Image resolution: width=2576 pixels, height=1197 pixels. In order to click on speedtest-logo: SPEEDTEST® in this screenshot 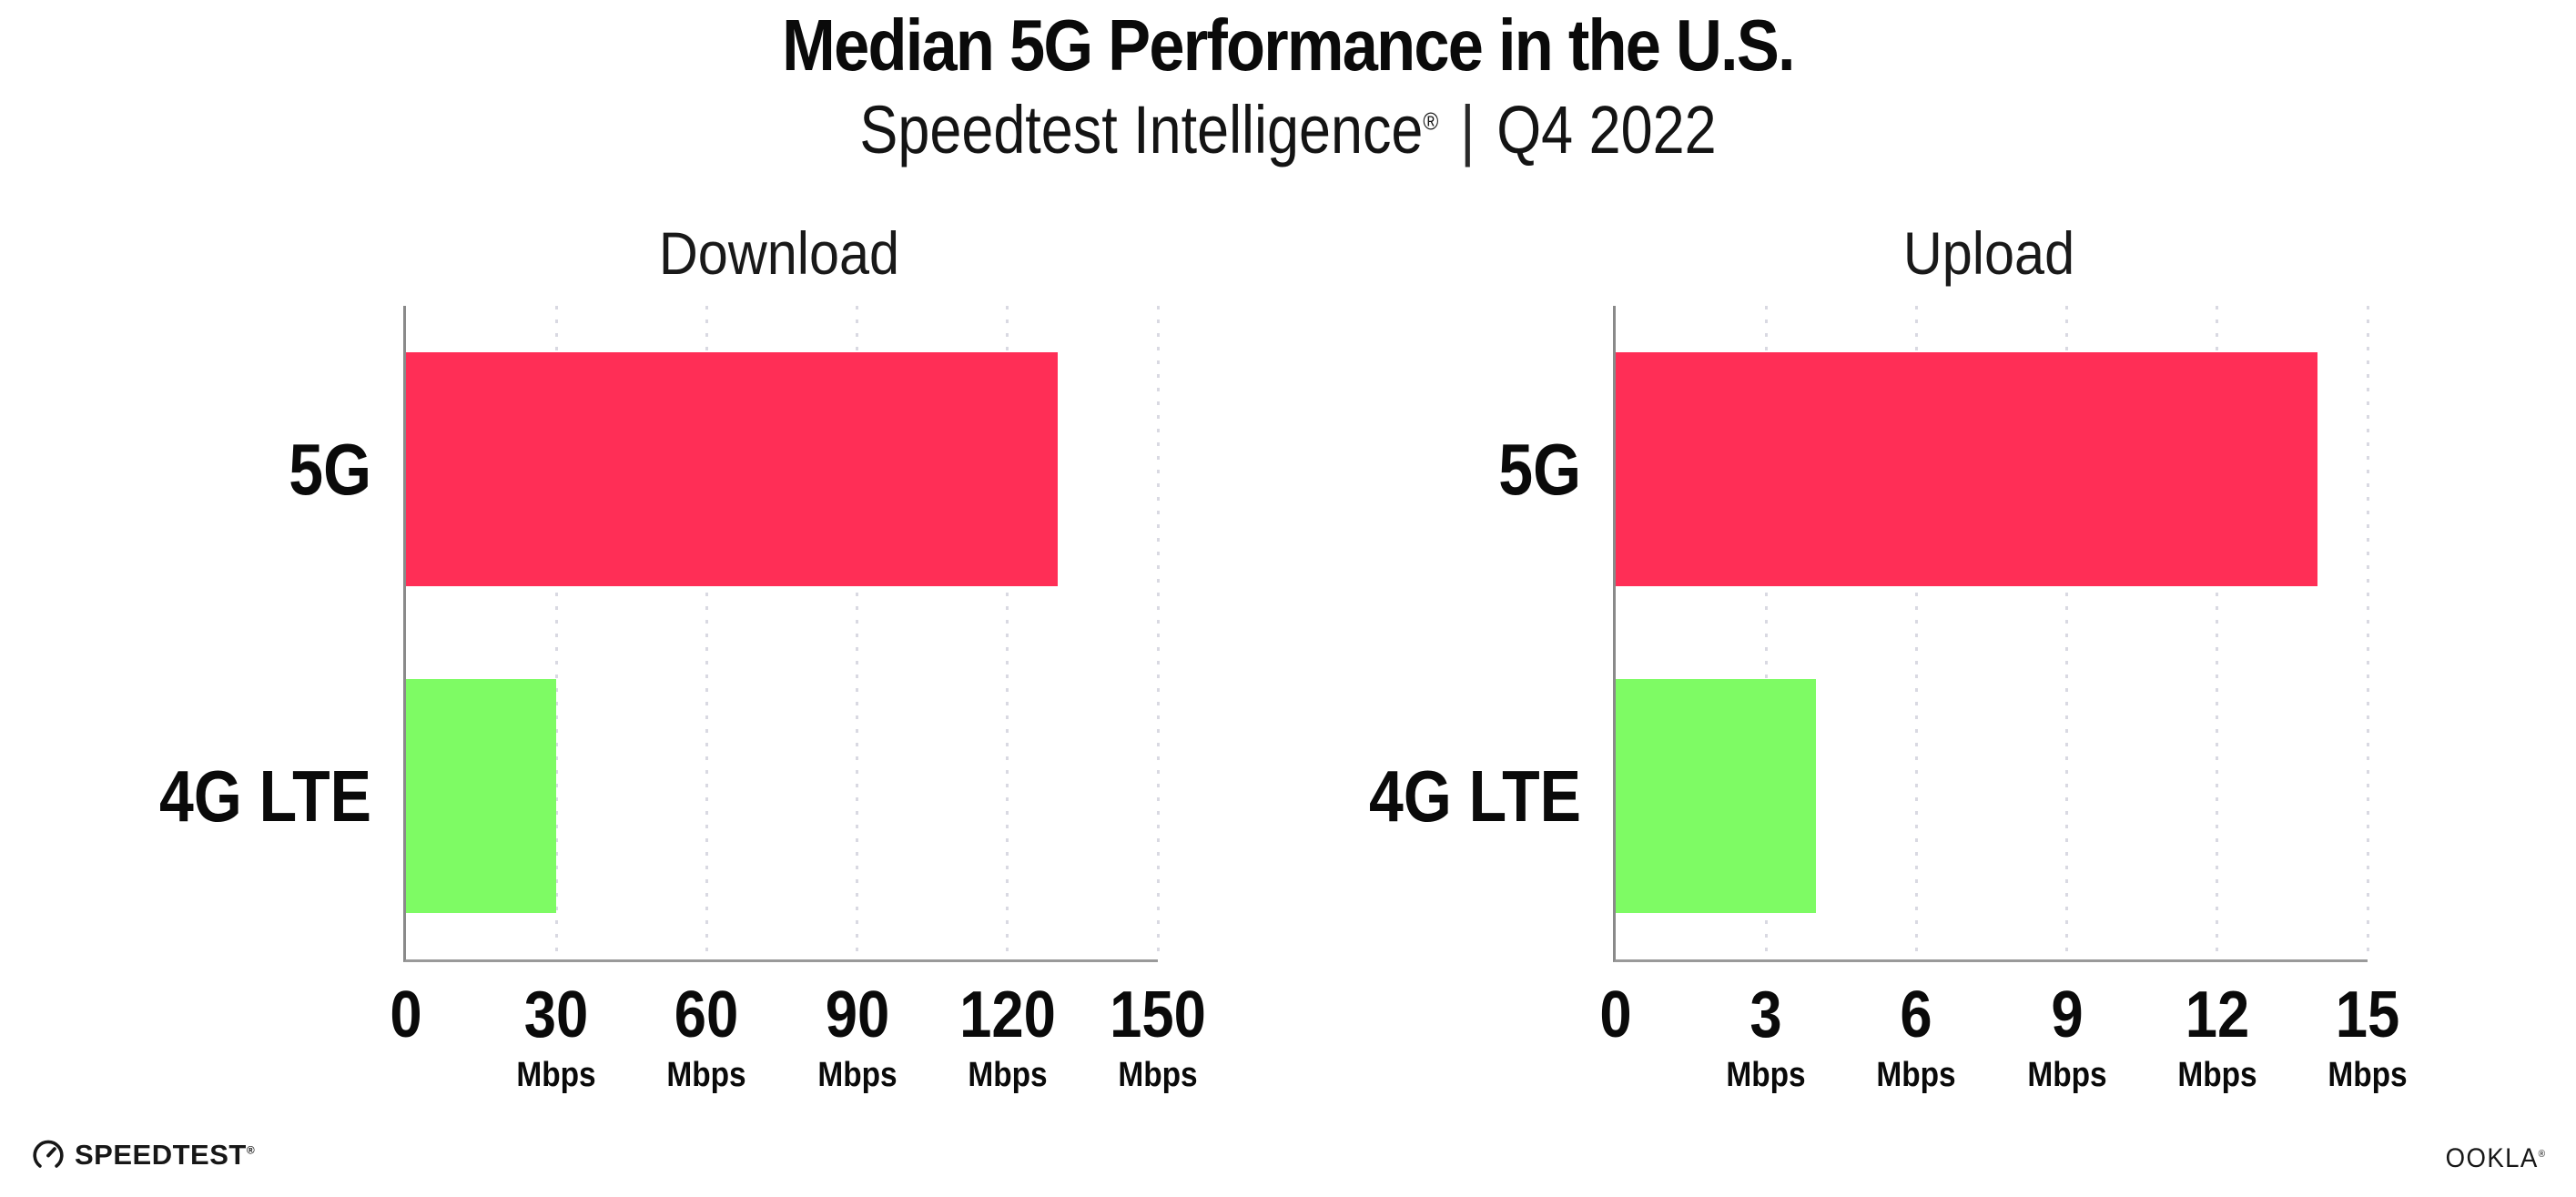, I will do `click(143, 1155)`.